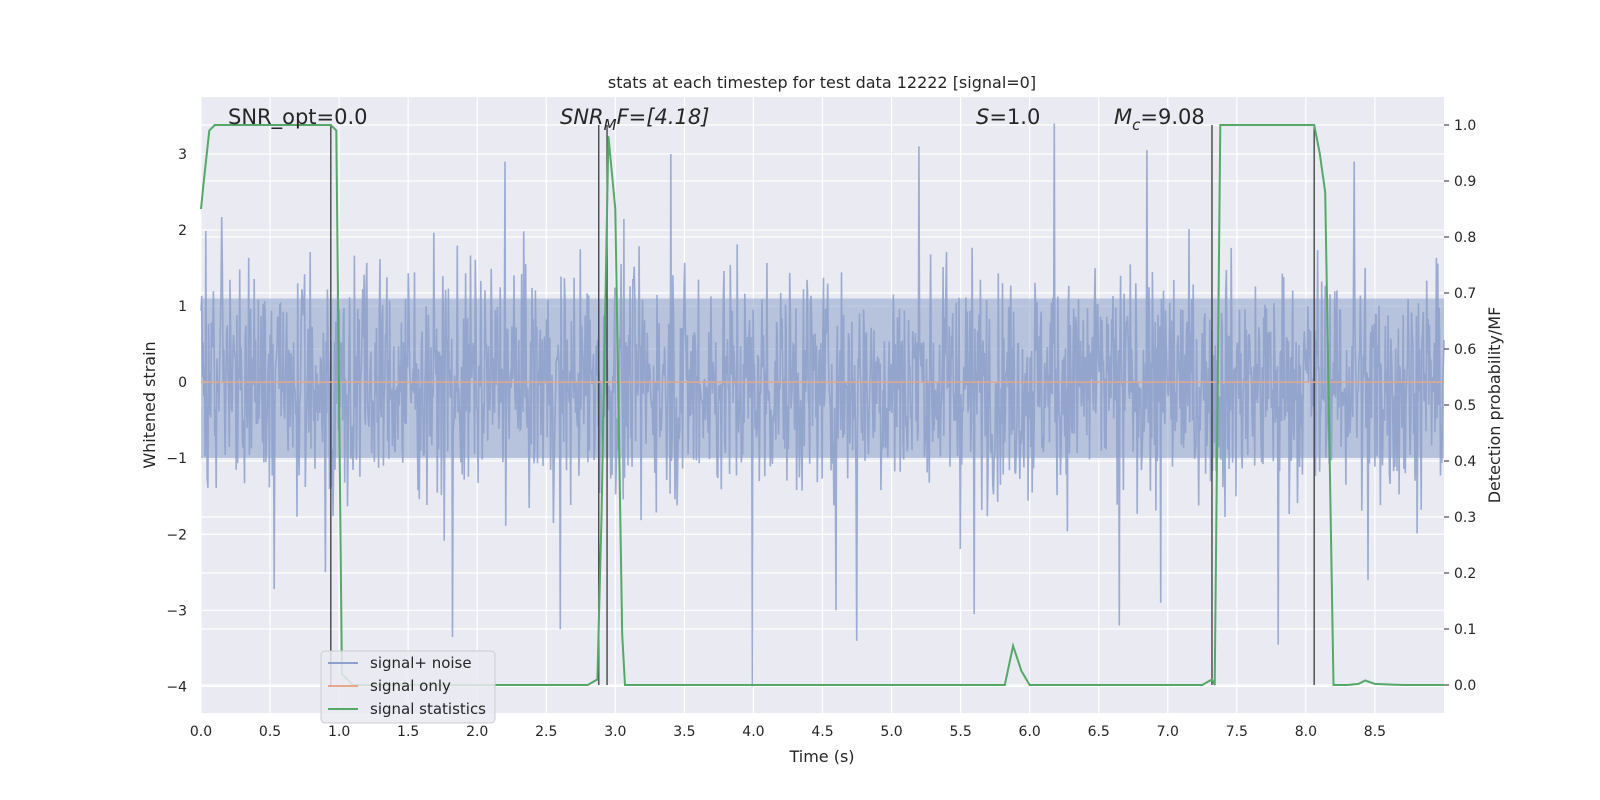 This screenshot has width=1600, height=800. Describe the element at coordinates (821, 756) in the screenshot. I see `x-axis-label: Time (s)` at that location.